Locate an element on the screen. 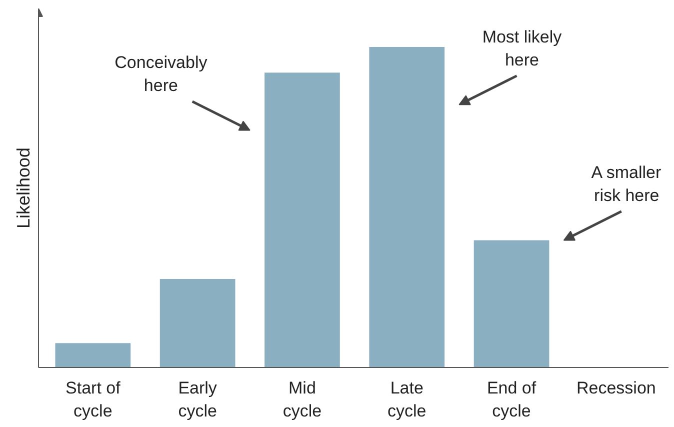 The height and width of the screenshot is (427, 674). x-tick-label: End of cycle is located at coordinates (511, 399).